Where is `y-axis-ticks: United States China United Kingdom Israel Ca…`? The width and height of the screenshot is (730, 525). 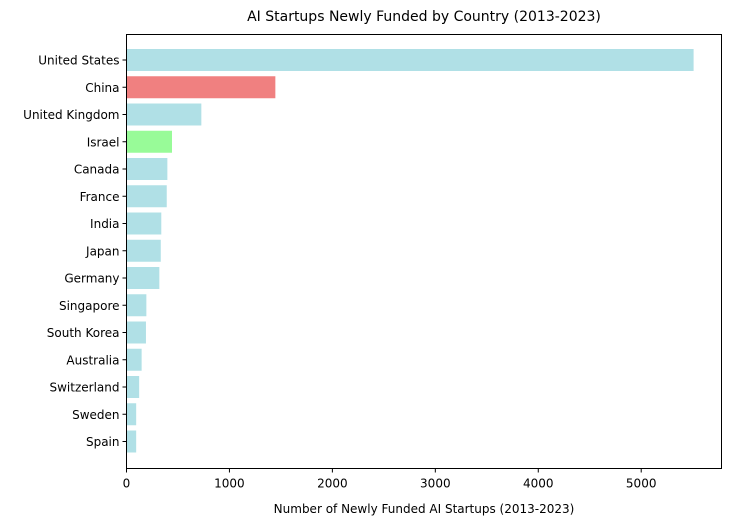 y-axis-ticks: United States China United Kingdom Israel Ca… is located at coordinates (75, 251).